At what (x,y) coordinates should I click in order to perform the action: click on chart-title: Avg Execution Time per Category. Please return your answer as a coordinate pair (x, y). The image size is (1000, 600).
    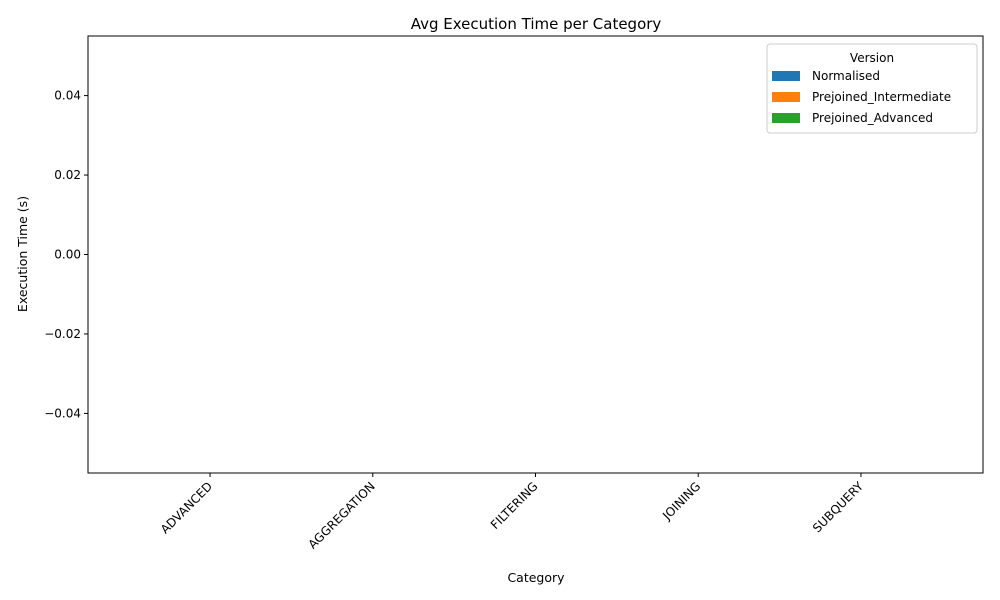
    Looking at the image, I should click on (536, 24).